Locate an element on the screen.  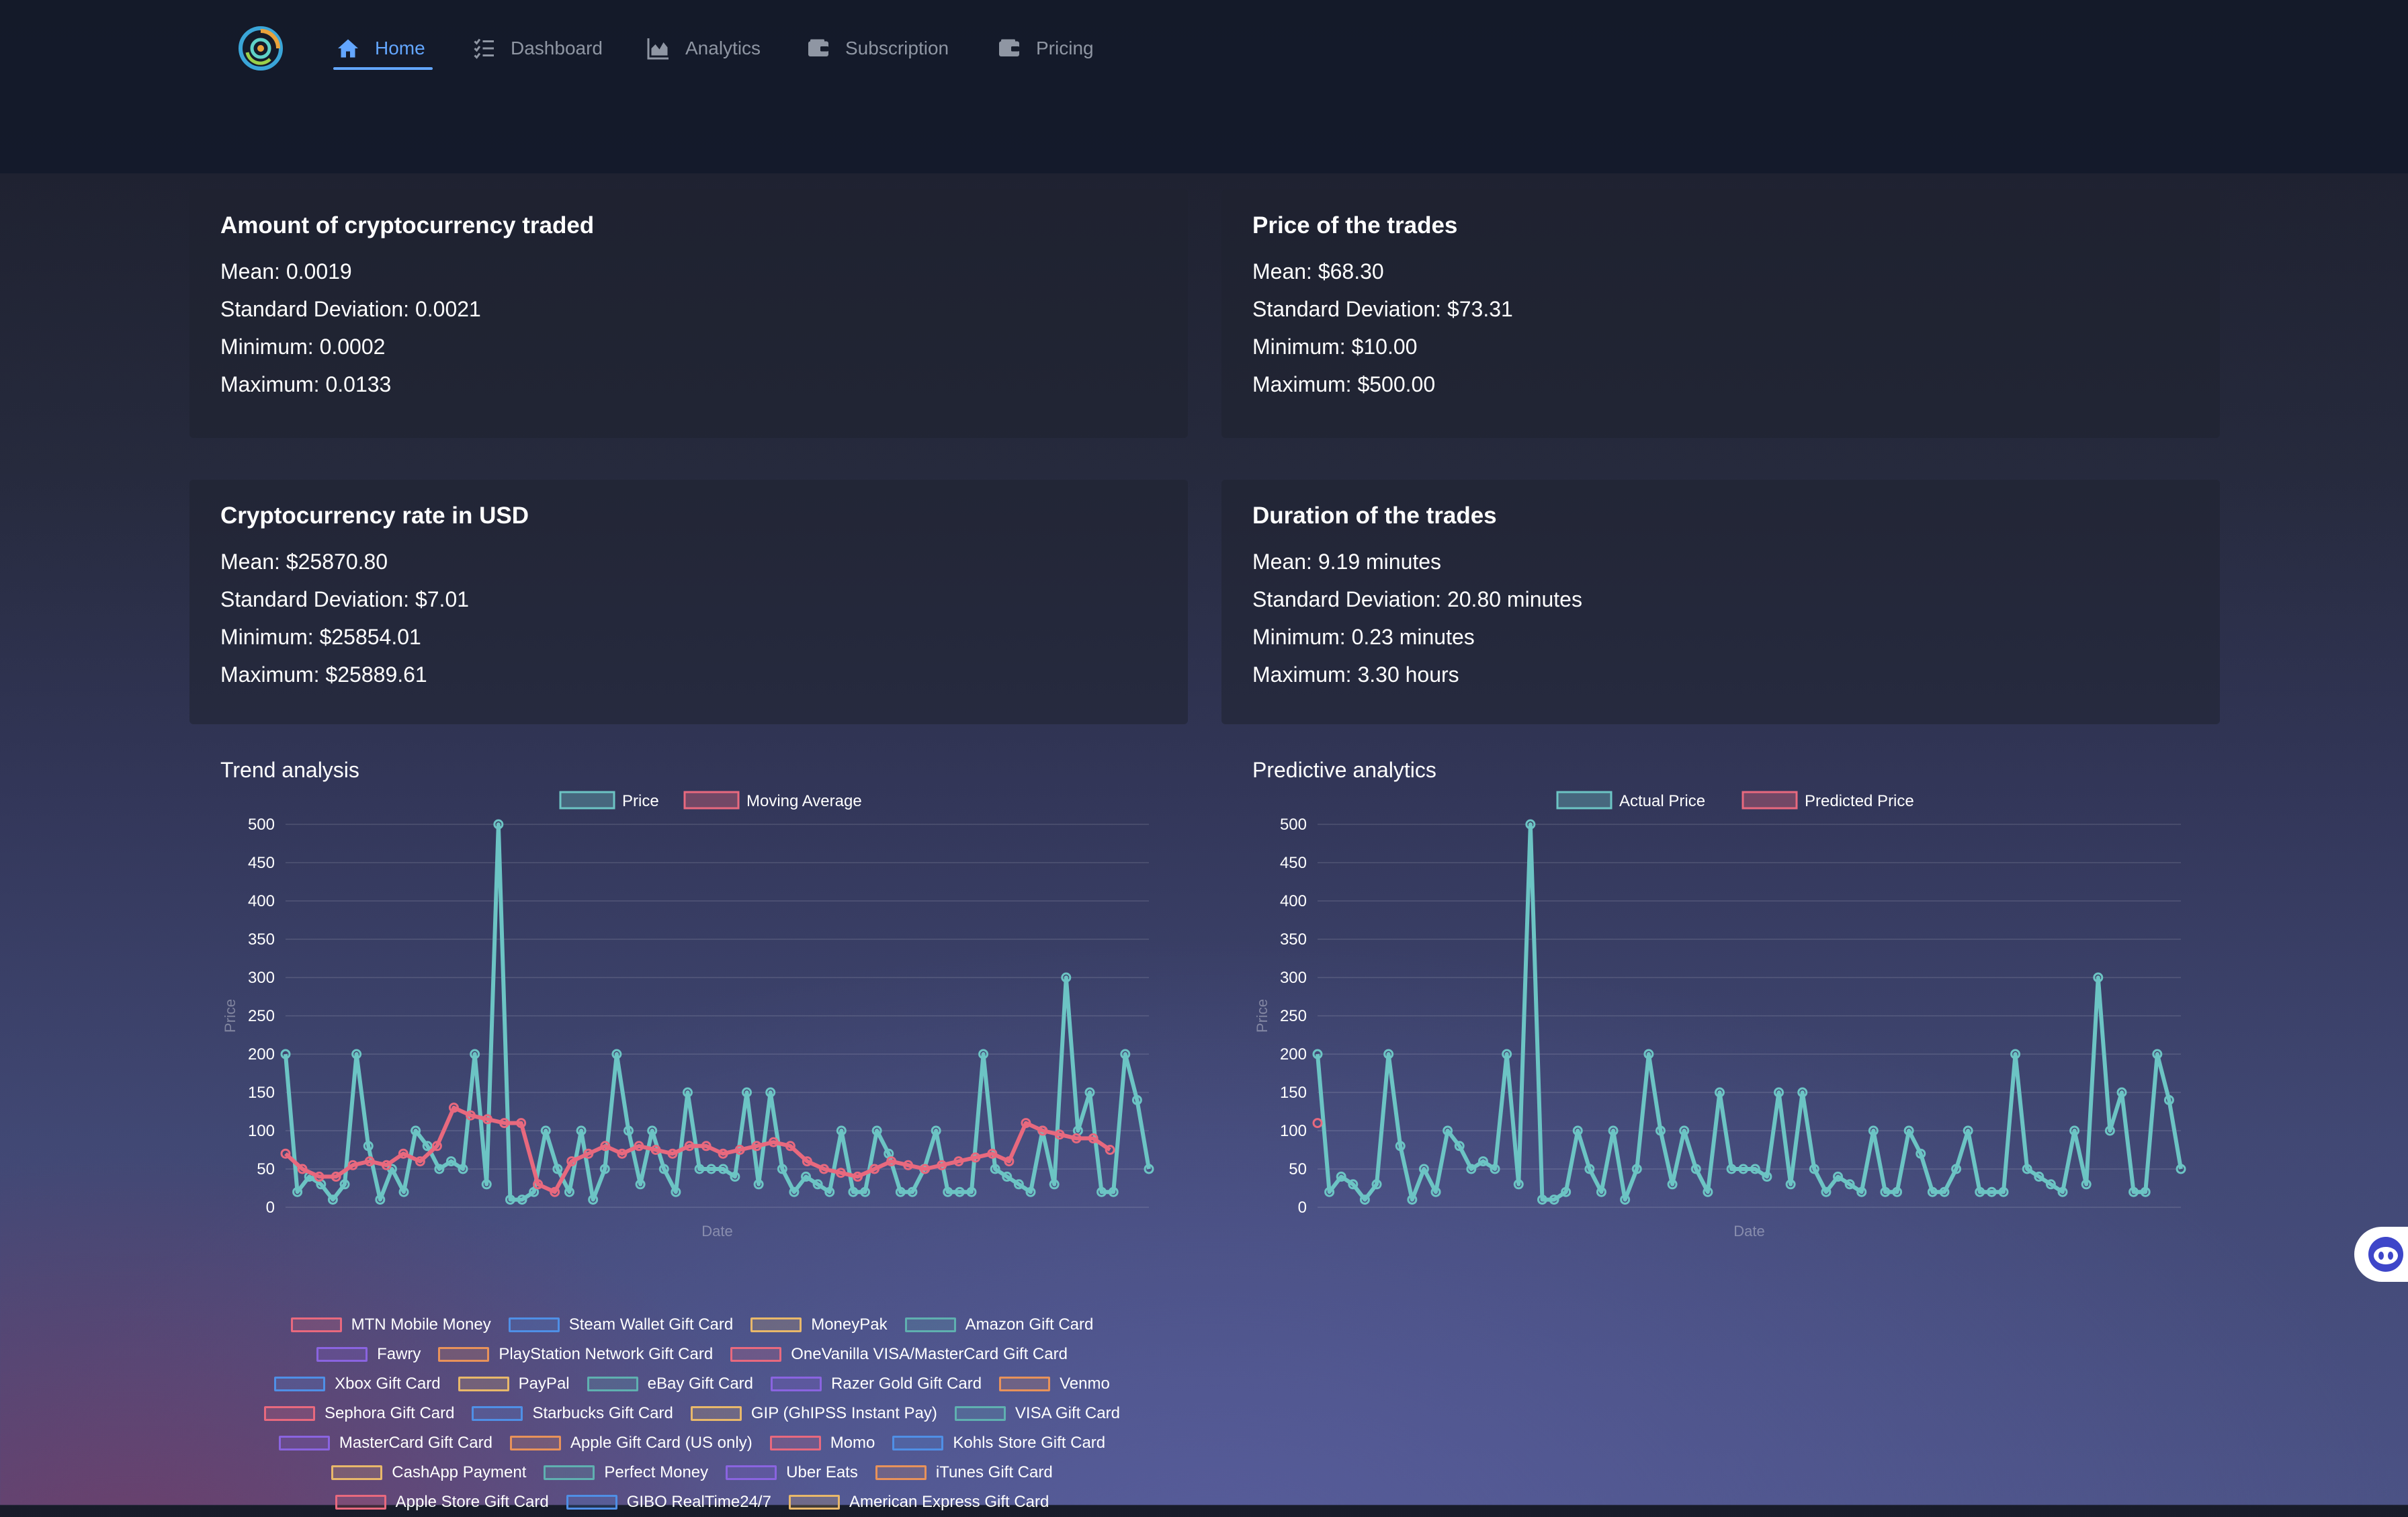
payment-legend-item: Xbox Gift Card is located at coordinates (357, 1384).